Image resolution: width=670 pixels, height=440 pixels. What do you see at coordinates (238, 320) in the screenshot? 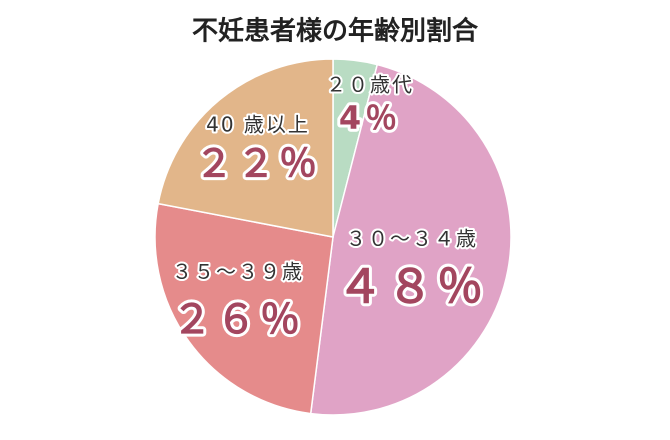
I see `value-label: ２６％` at bounding box center [238, 320].